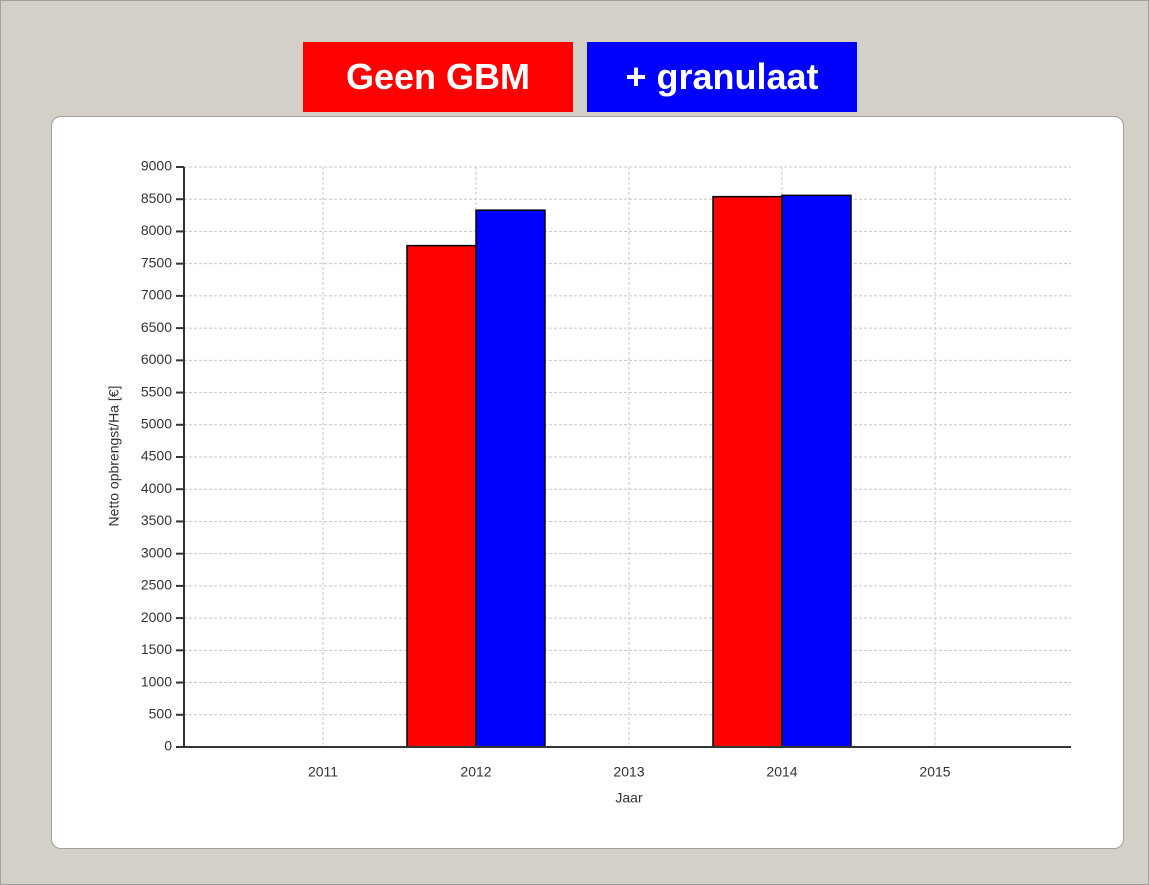  I want to click on y-tick-label: 5000, so click(156, 423).